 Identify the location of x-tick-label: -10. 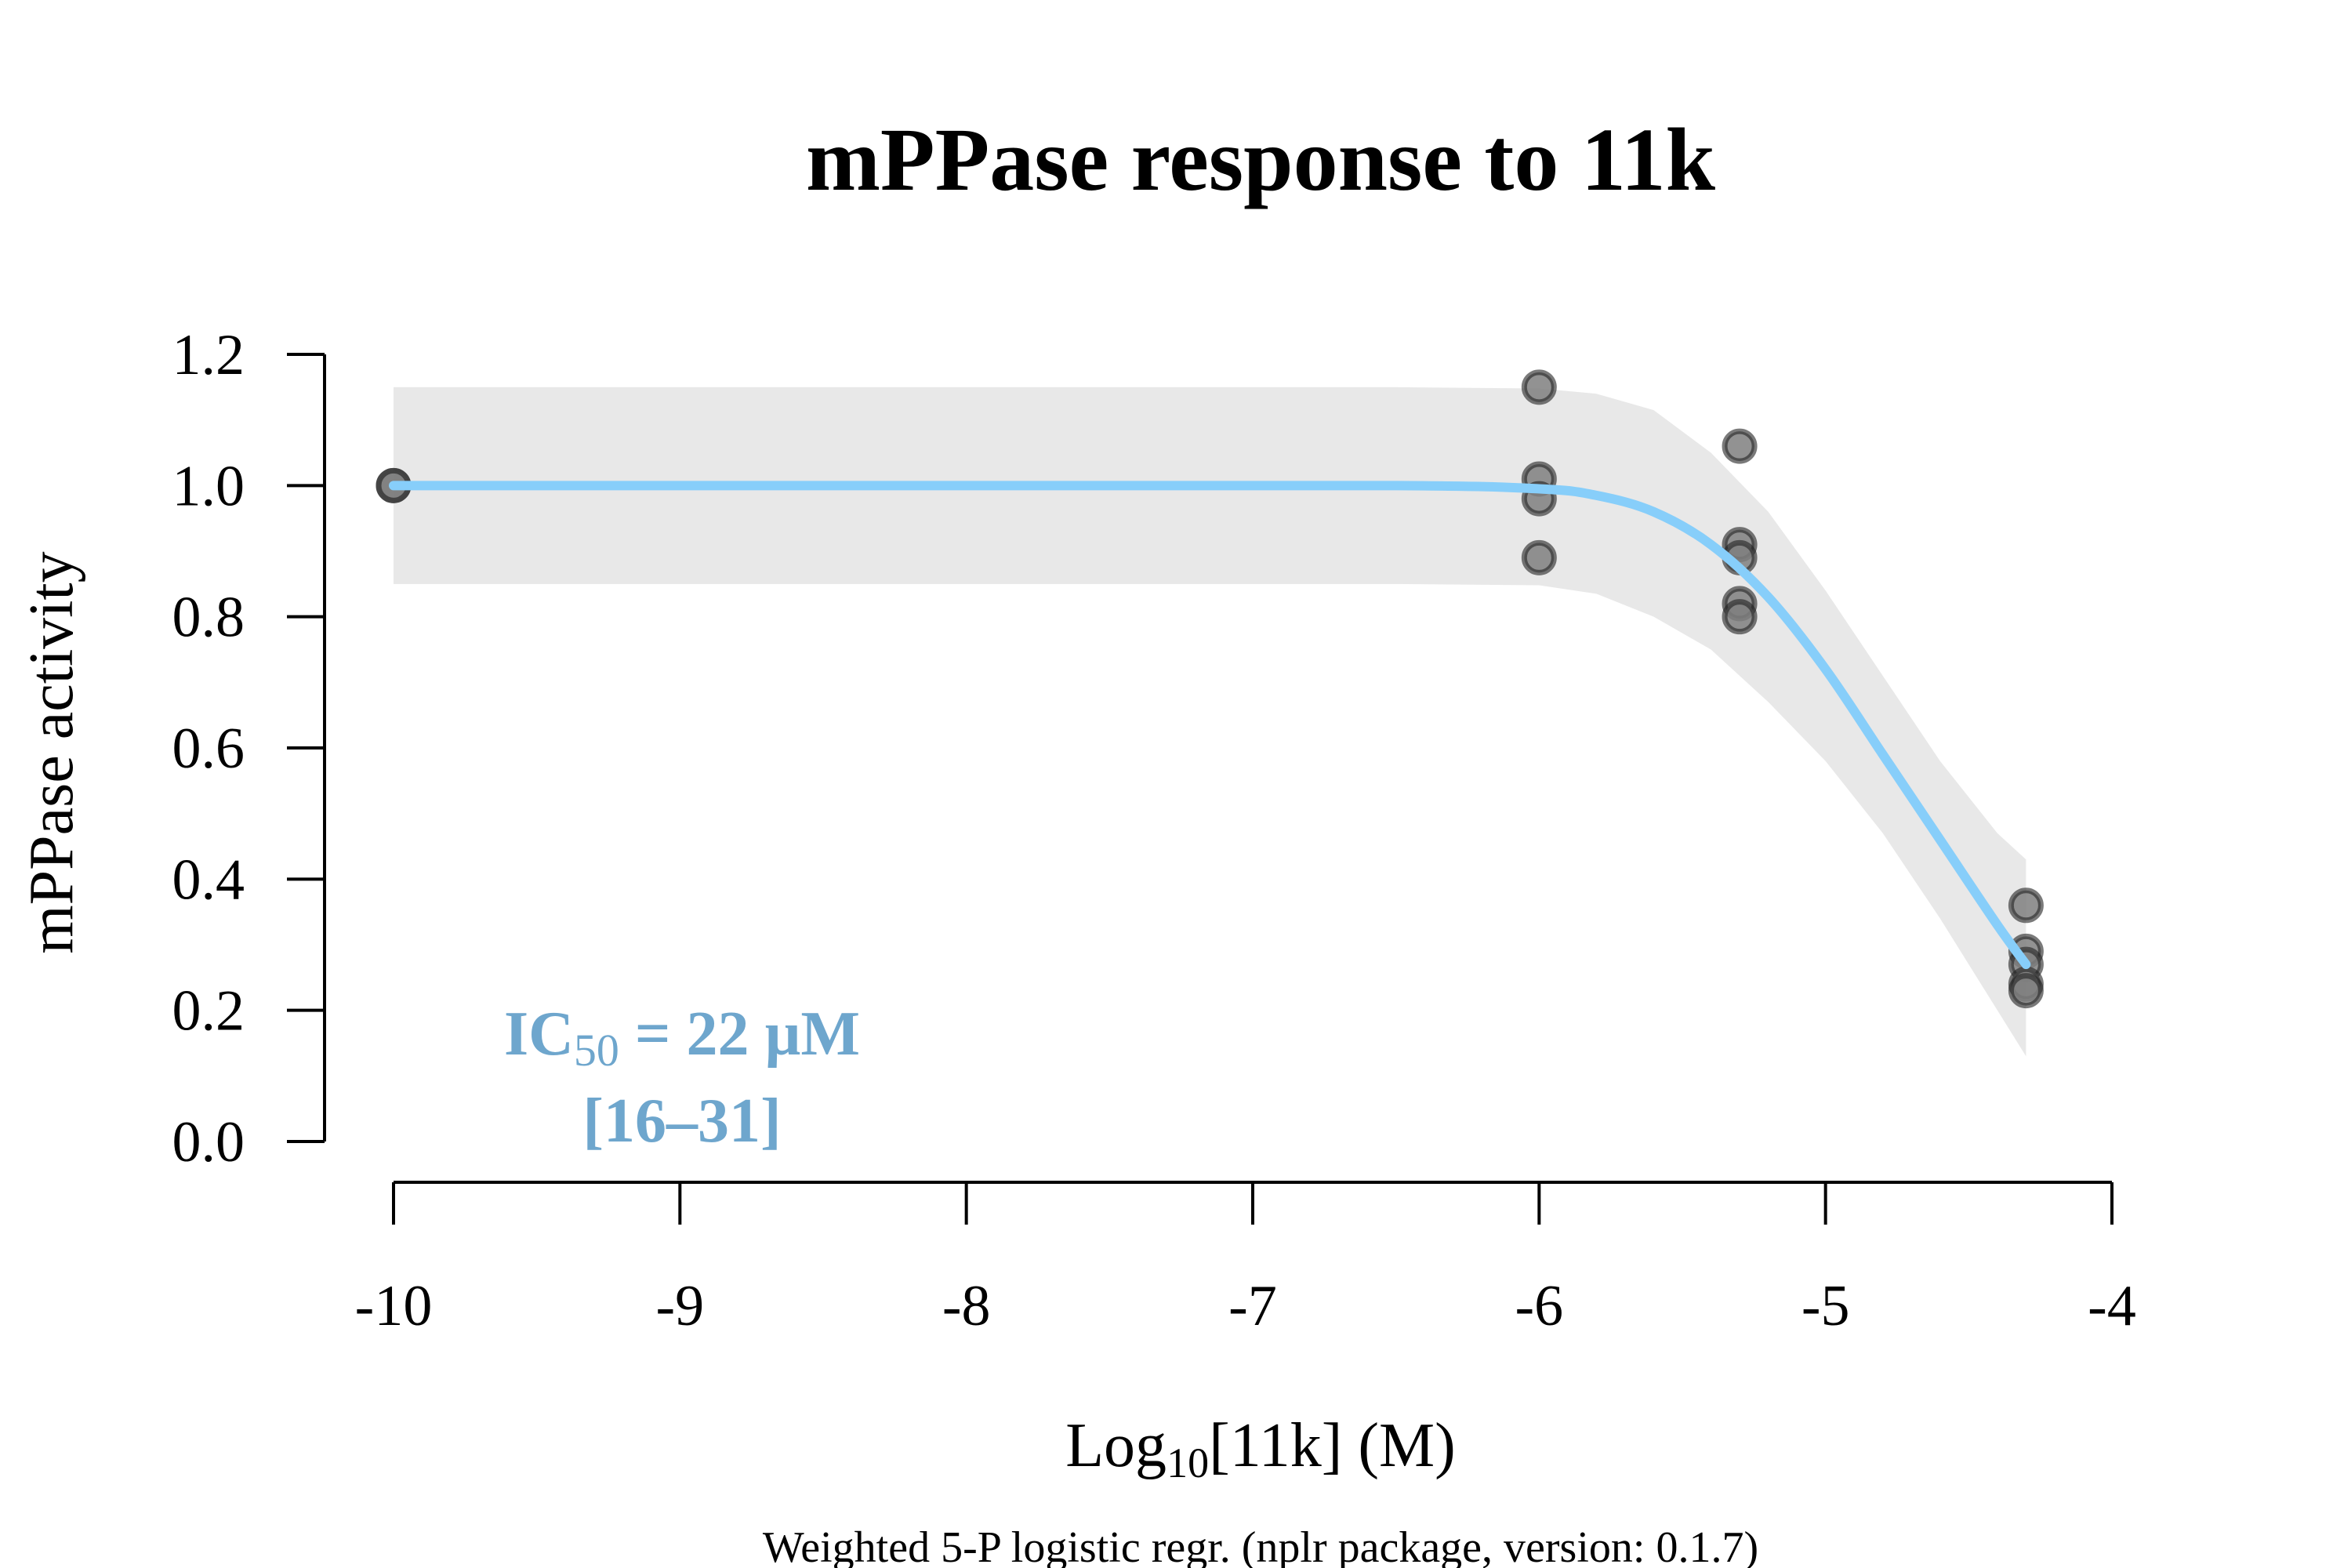
(394, 1306).